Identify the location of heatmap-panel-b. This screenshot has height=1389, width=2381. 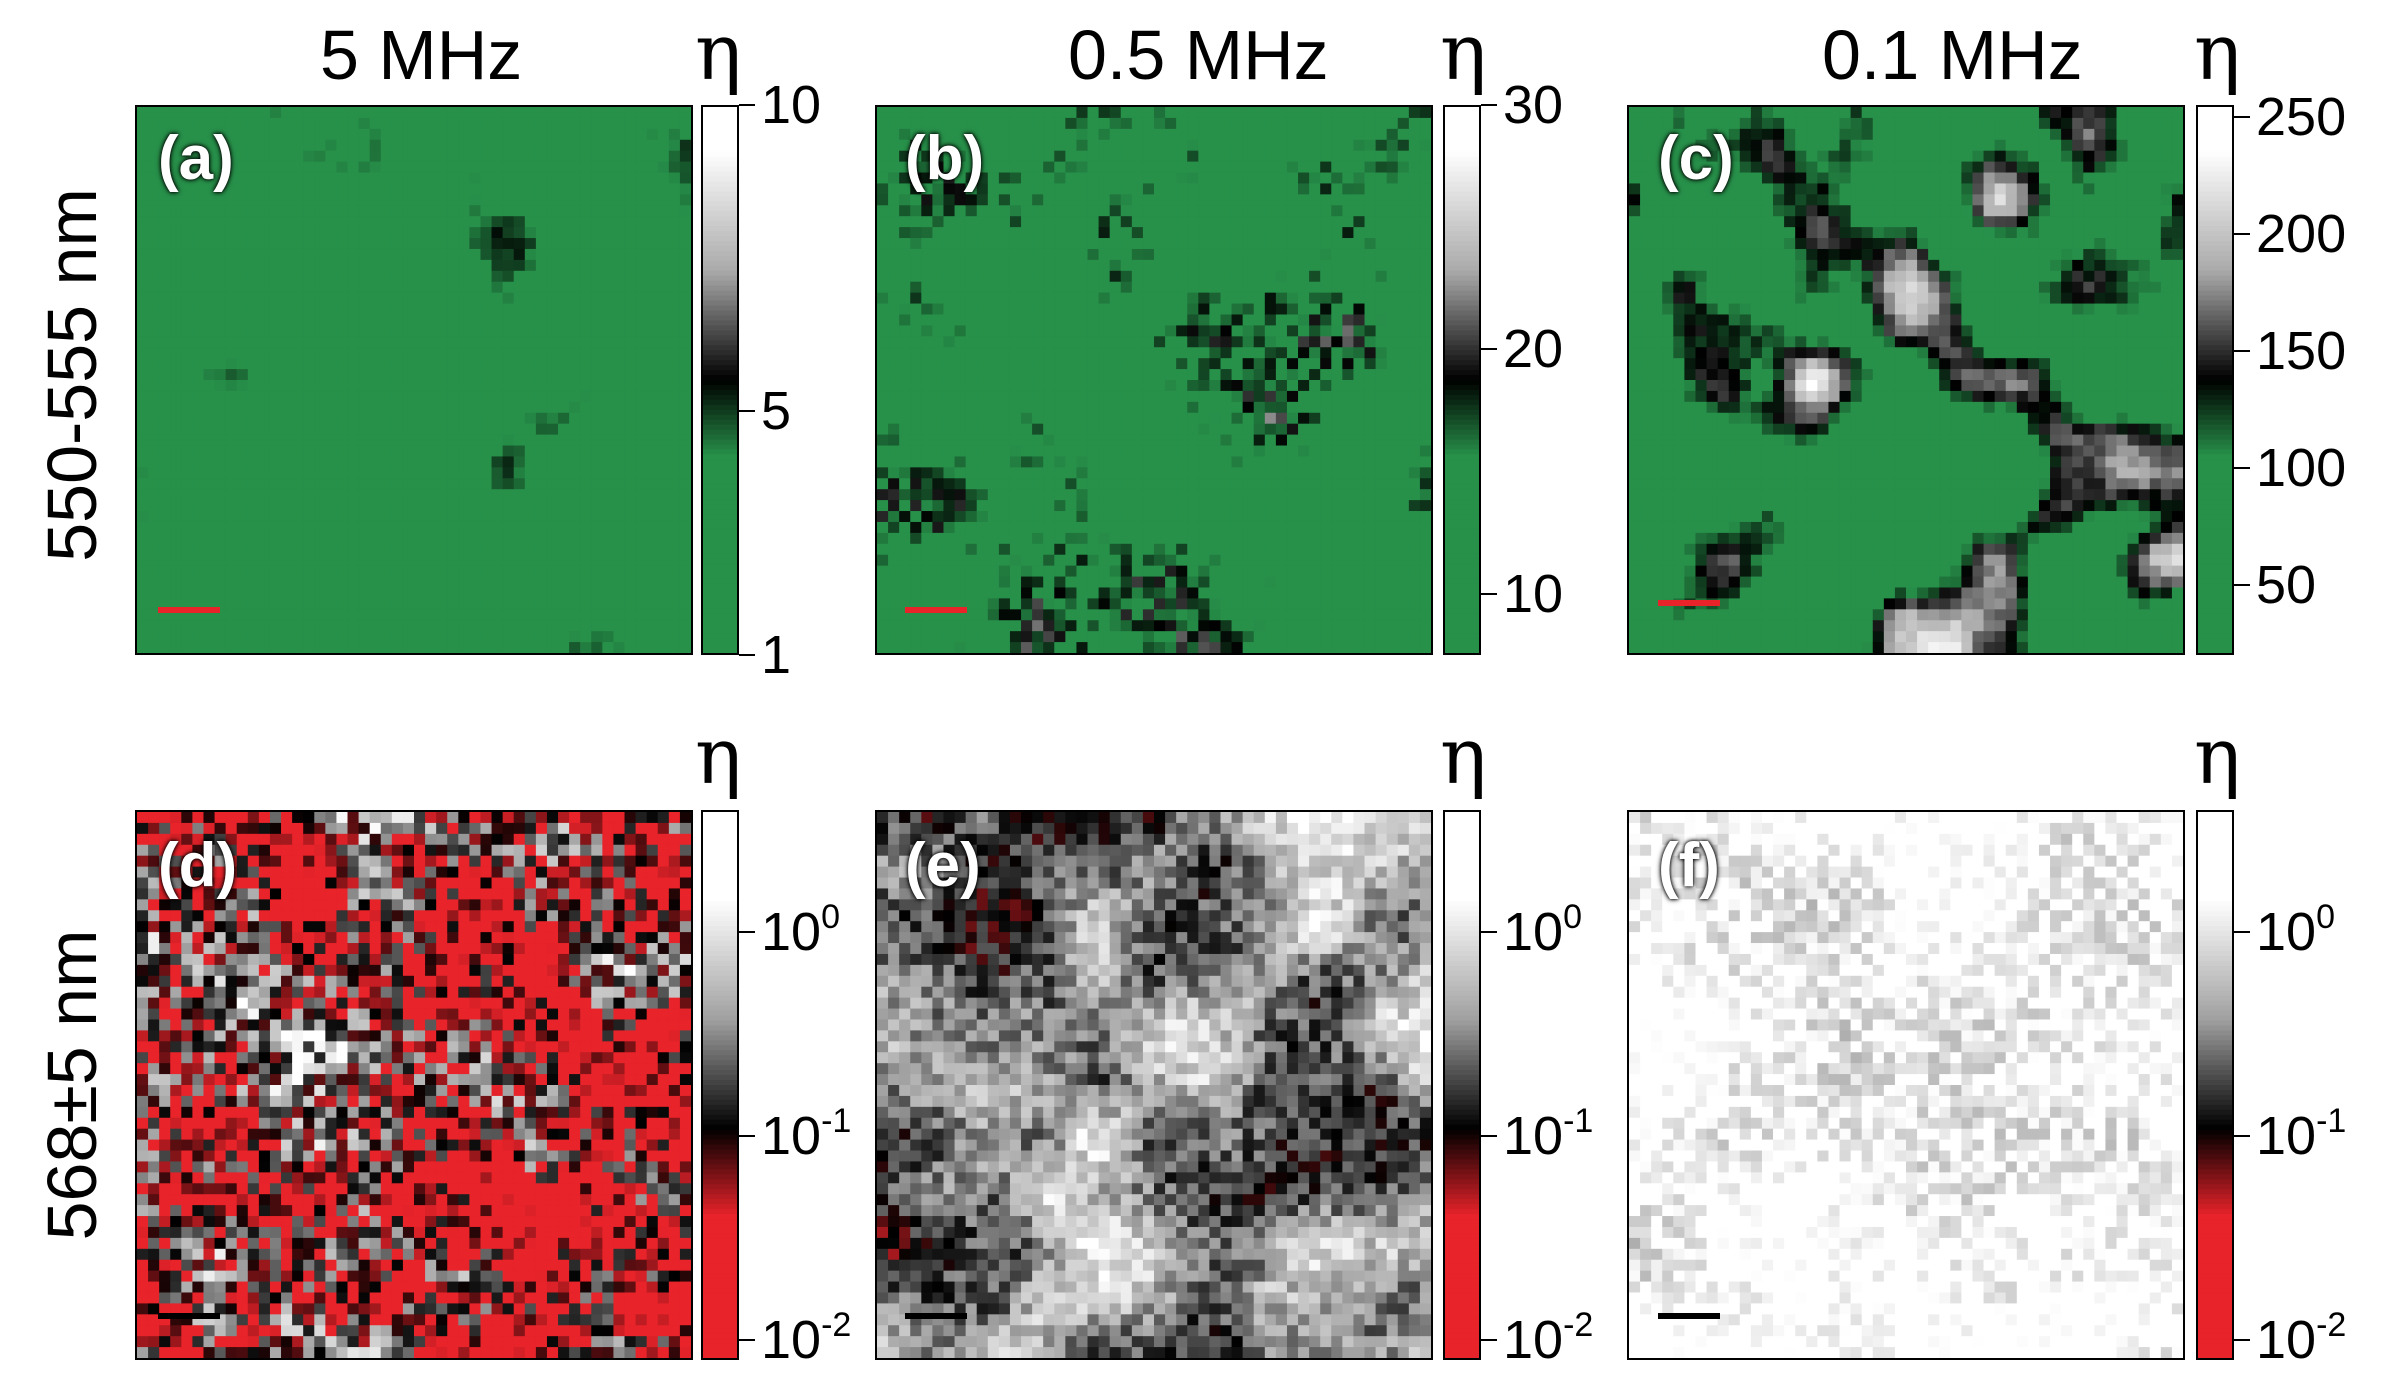
(1154, 380).